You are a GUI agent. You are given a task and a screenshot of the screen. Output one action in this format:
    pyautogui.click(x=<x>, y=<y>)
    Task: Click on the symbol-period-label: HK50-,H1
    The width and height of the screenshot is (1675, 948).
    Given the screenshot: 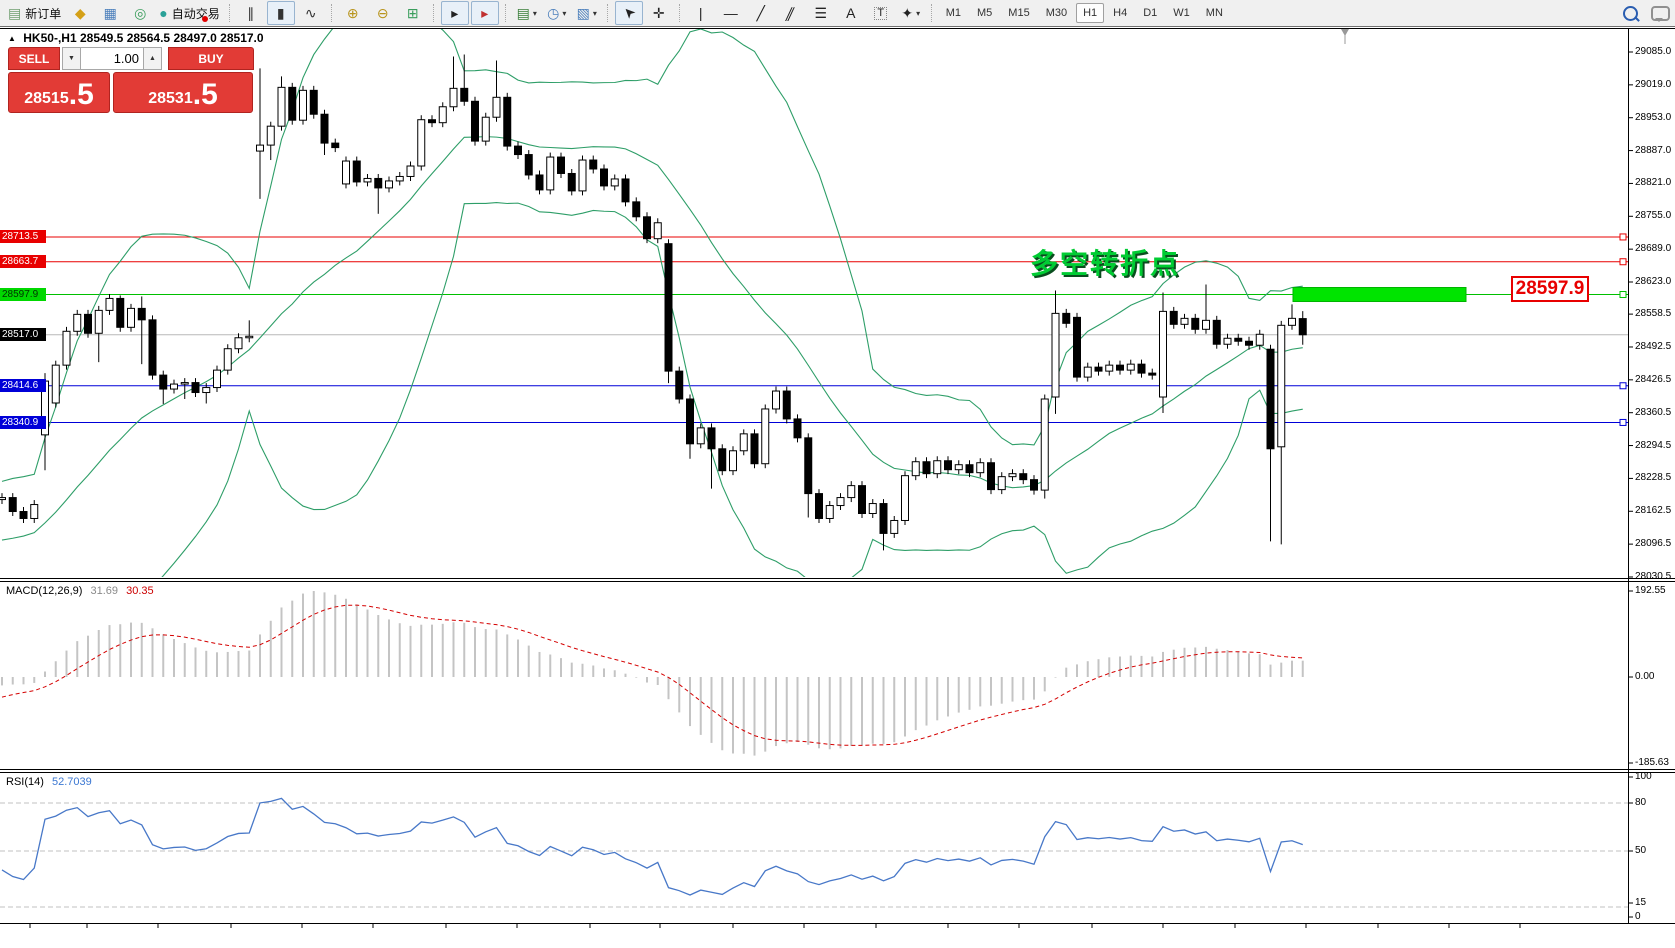 What is the action you would take?
    pyautogui.click(x=50, y=38)
    